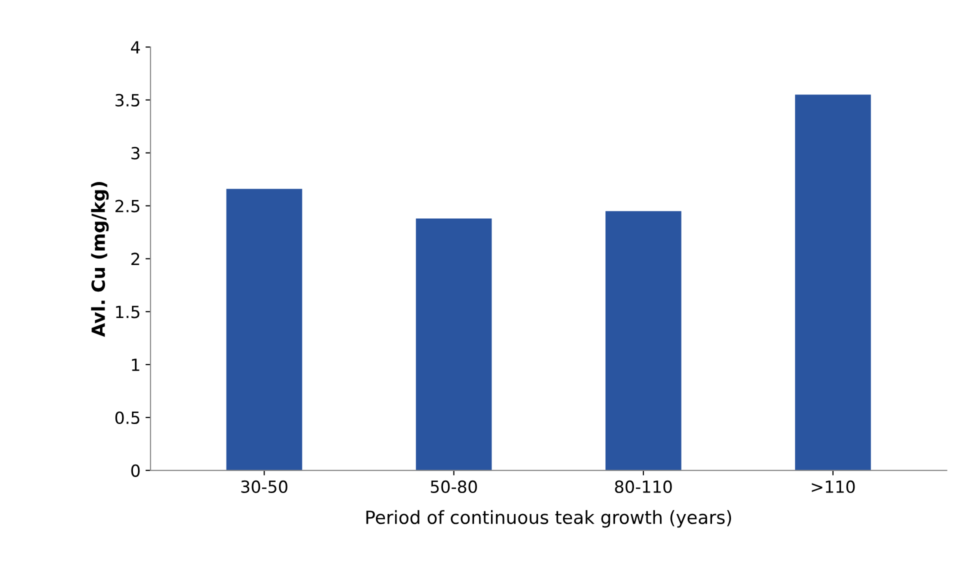  I want to click on y-axis-title: Avl. Cu (mg/kg), so click(100, 259).